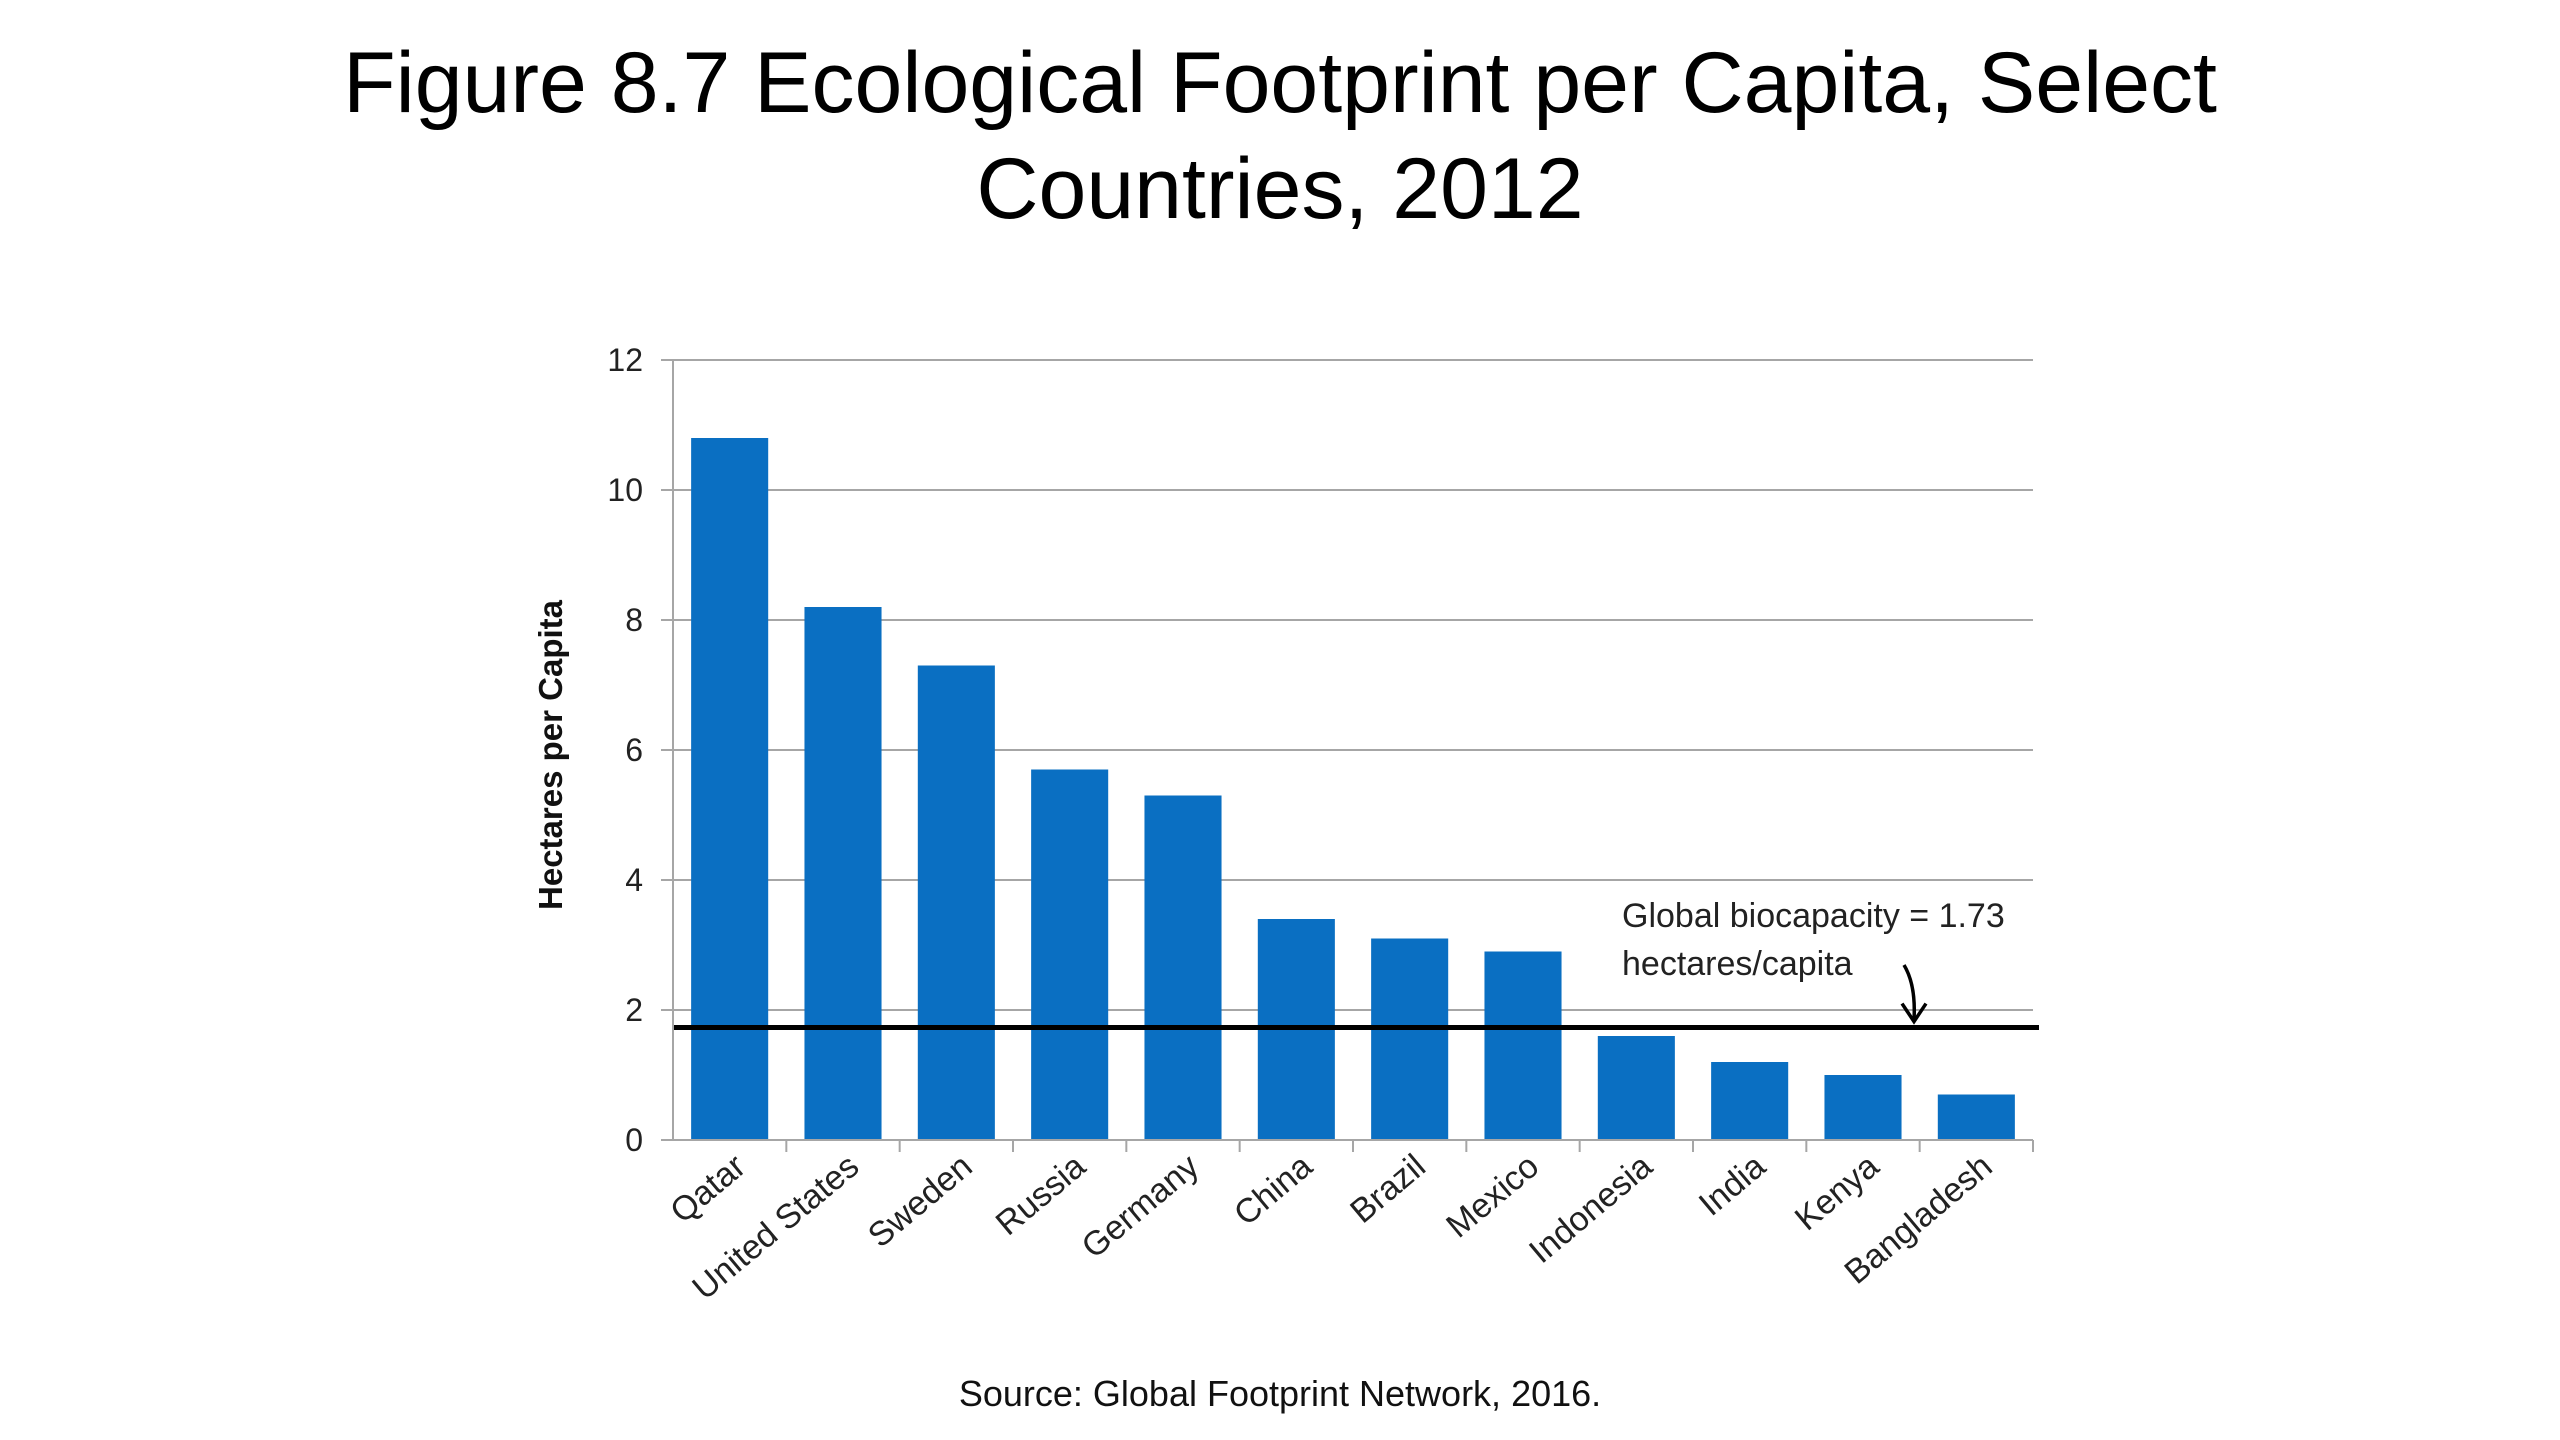  Describe the element at coordinates (1914, 1013) in the screenshot. I see `annotation-arrowhead` at that location.